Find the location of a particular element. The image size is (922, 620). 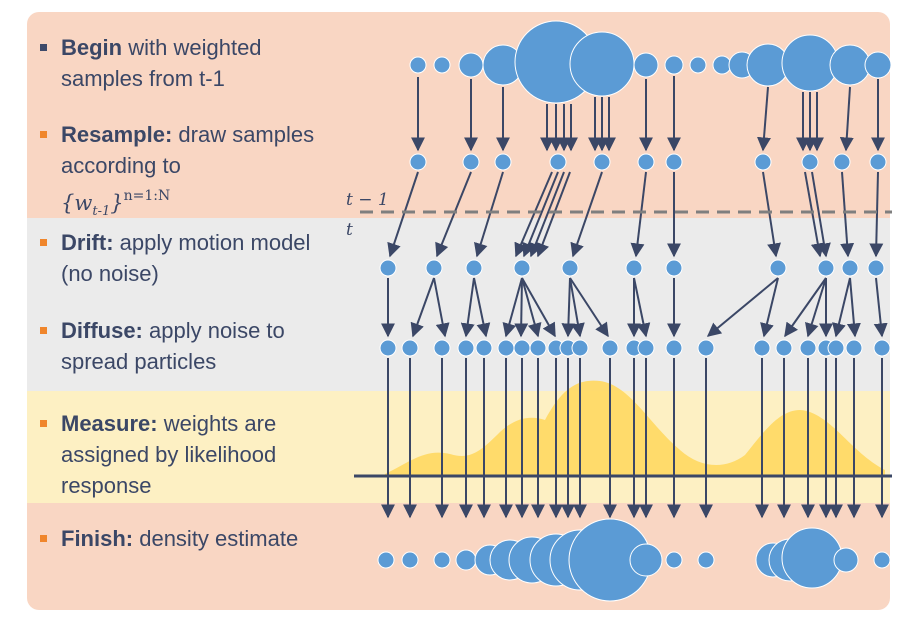

time-label-after: t is located at coordinates (349, 230).